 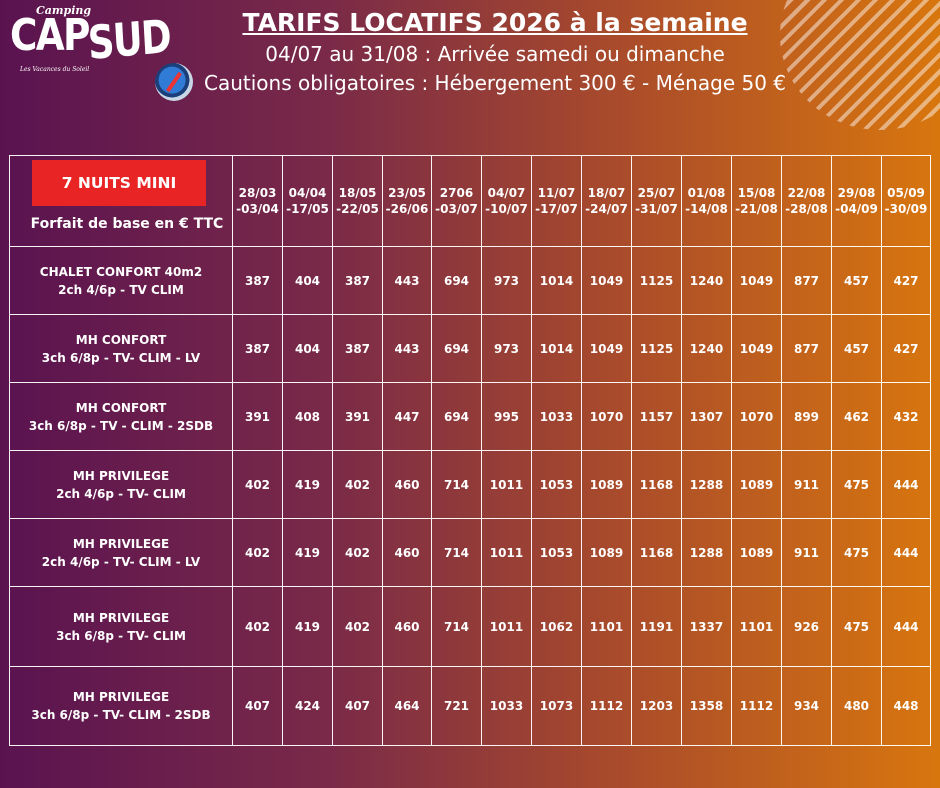 What do you see at coordinates (456, 193) in the screenshot?
I see `period-start: 2706` at bounding box center [456, 193].